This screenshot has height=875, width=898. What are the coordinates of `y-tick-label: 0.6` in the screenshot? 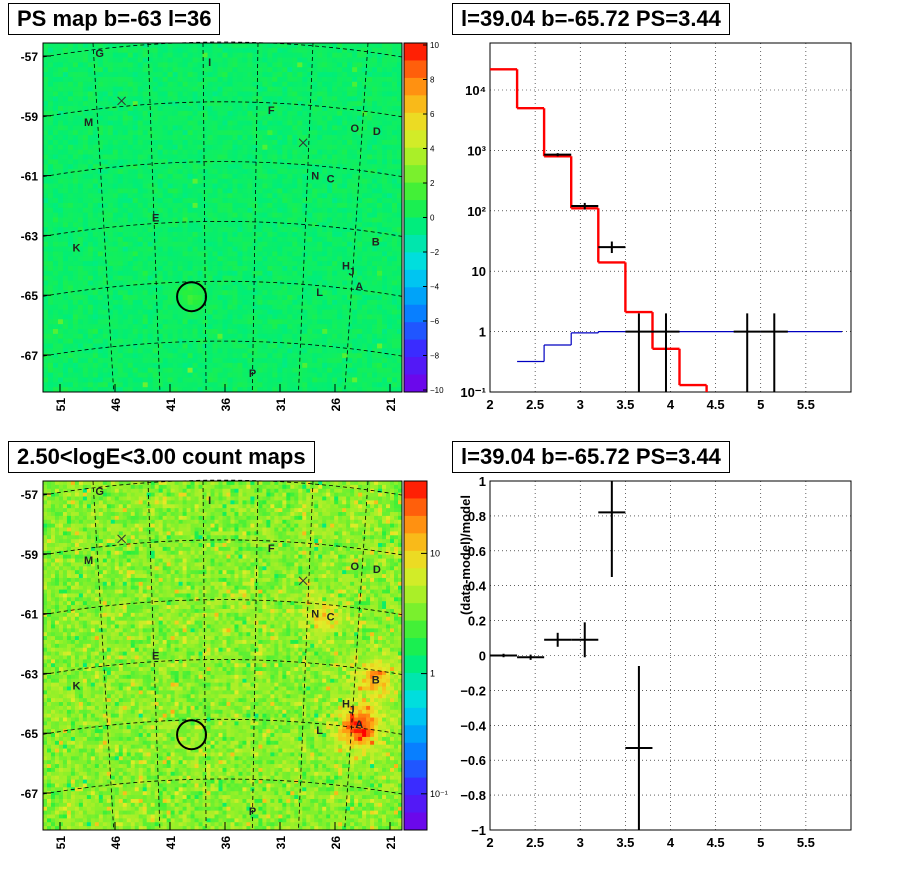 It's located at (477, 551).